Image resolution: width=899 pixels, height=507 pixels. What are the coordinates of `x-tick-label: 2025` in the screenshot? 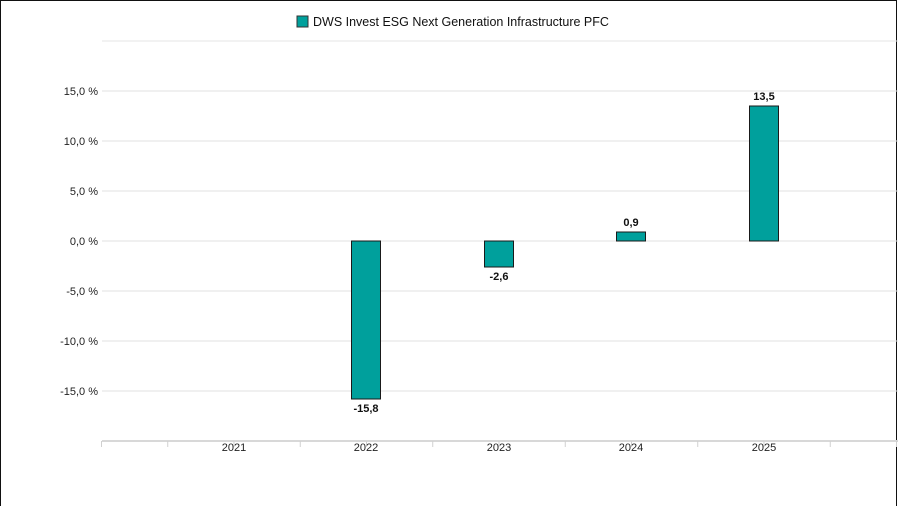 It's located at (764, 448).